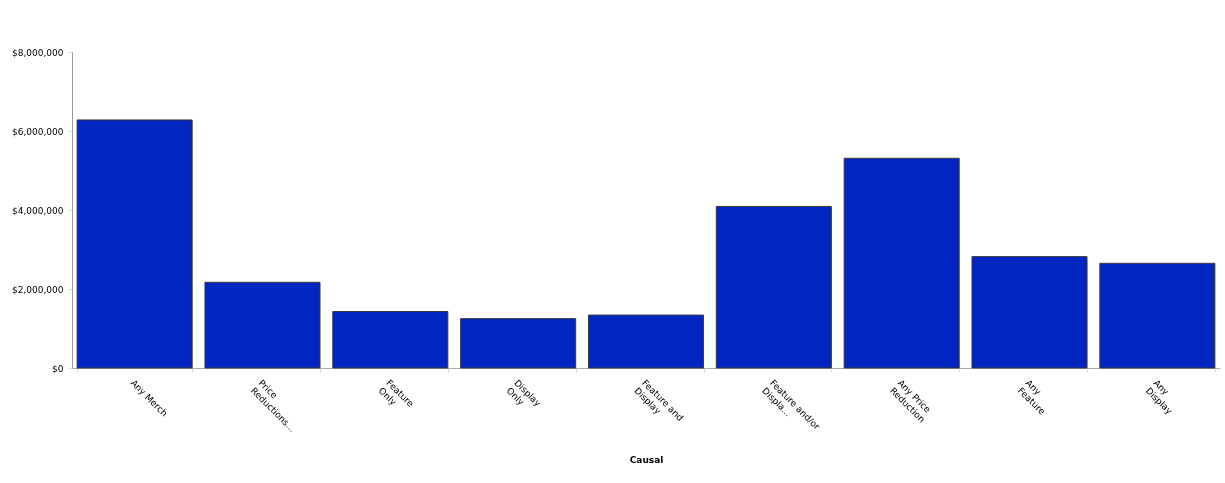 The image size is (1225, 483). I want to click on x-axis-title: Causal, so click(646, 459).